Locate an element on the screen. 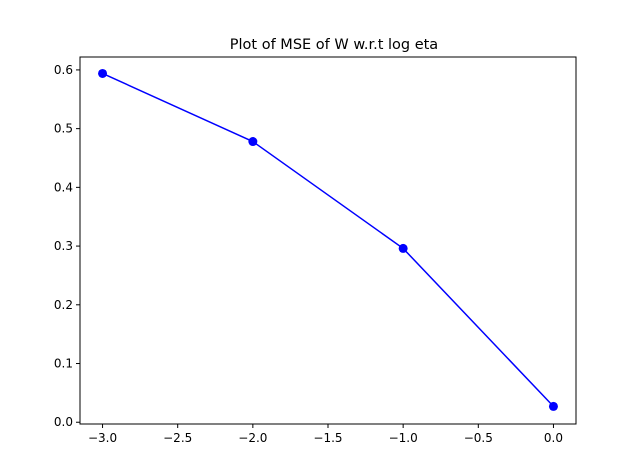  y-axis: 0.0 0.1 0.2 0.3 0.4 0.5 0.6 is located at coordinates (67, 246).